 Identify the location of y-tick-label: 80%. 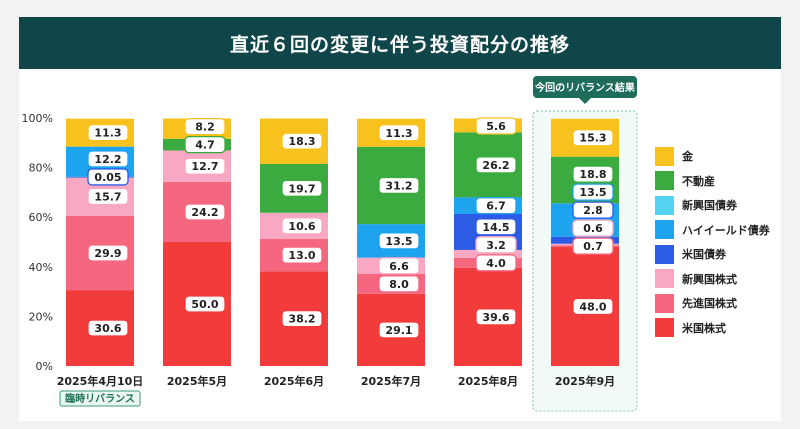
(41, 168).